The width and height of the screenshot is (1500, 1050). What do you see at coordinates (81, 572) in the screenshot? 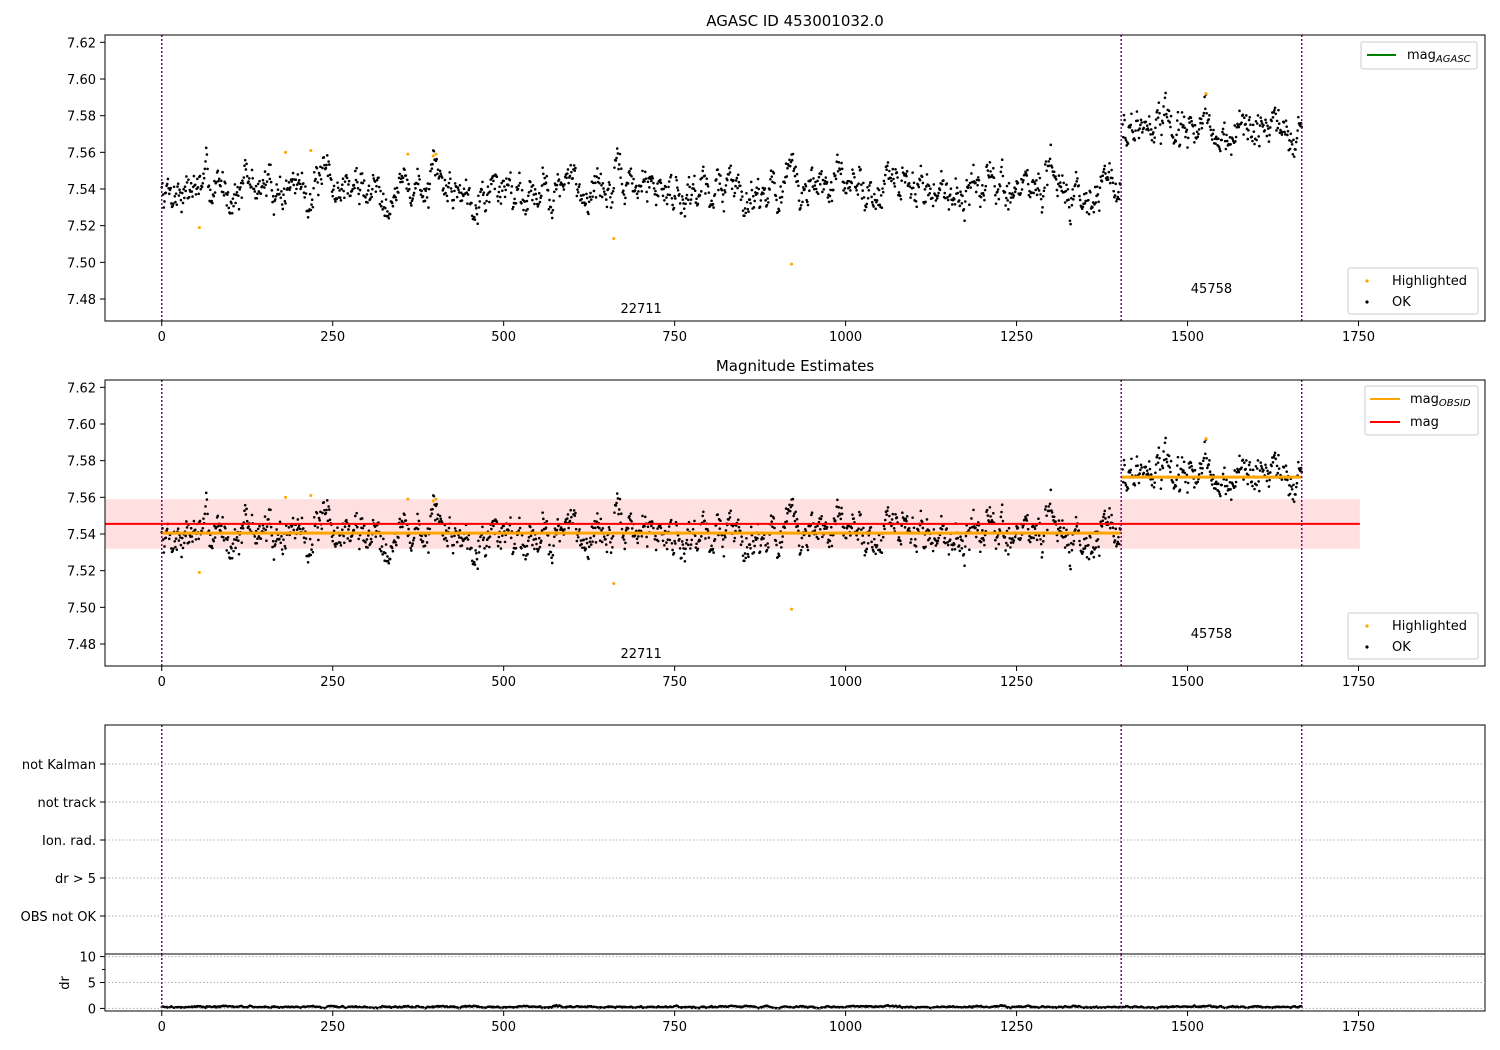
I see `panel2-ytick-label-2: 7.52` at bounding box center [81, 572].